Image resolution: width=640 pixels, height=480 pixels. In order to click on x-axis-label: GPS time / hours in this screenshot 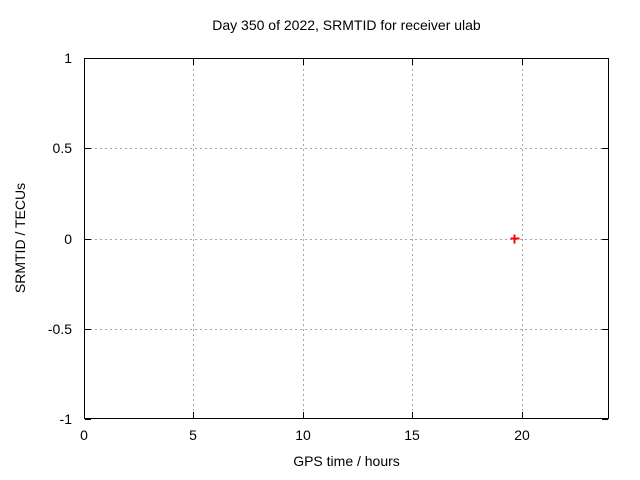, I will do `click(346, 461)`.